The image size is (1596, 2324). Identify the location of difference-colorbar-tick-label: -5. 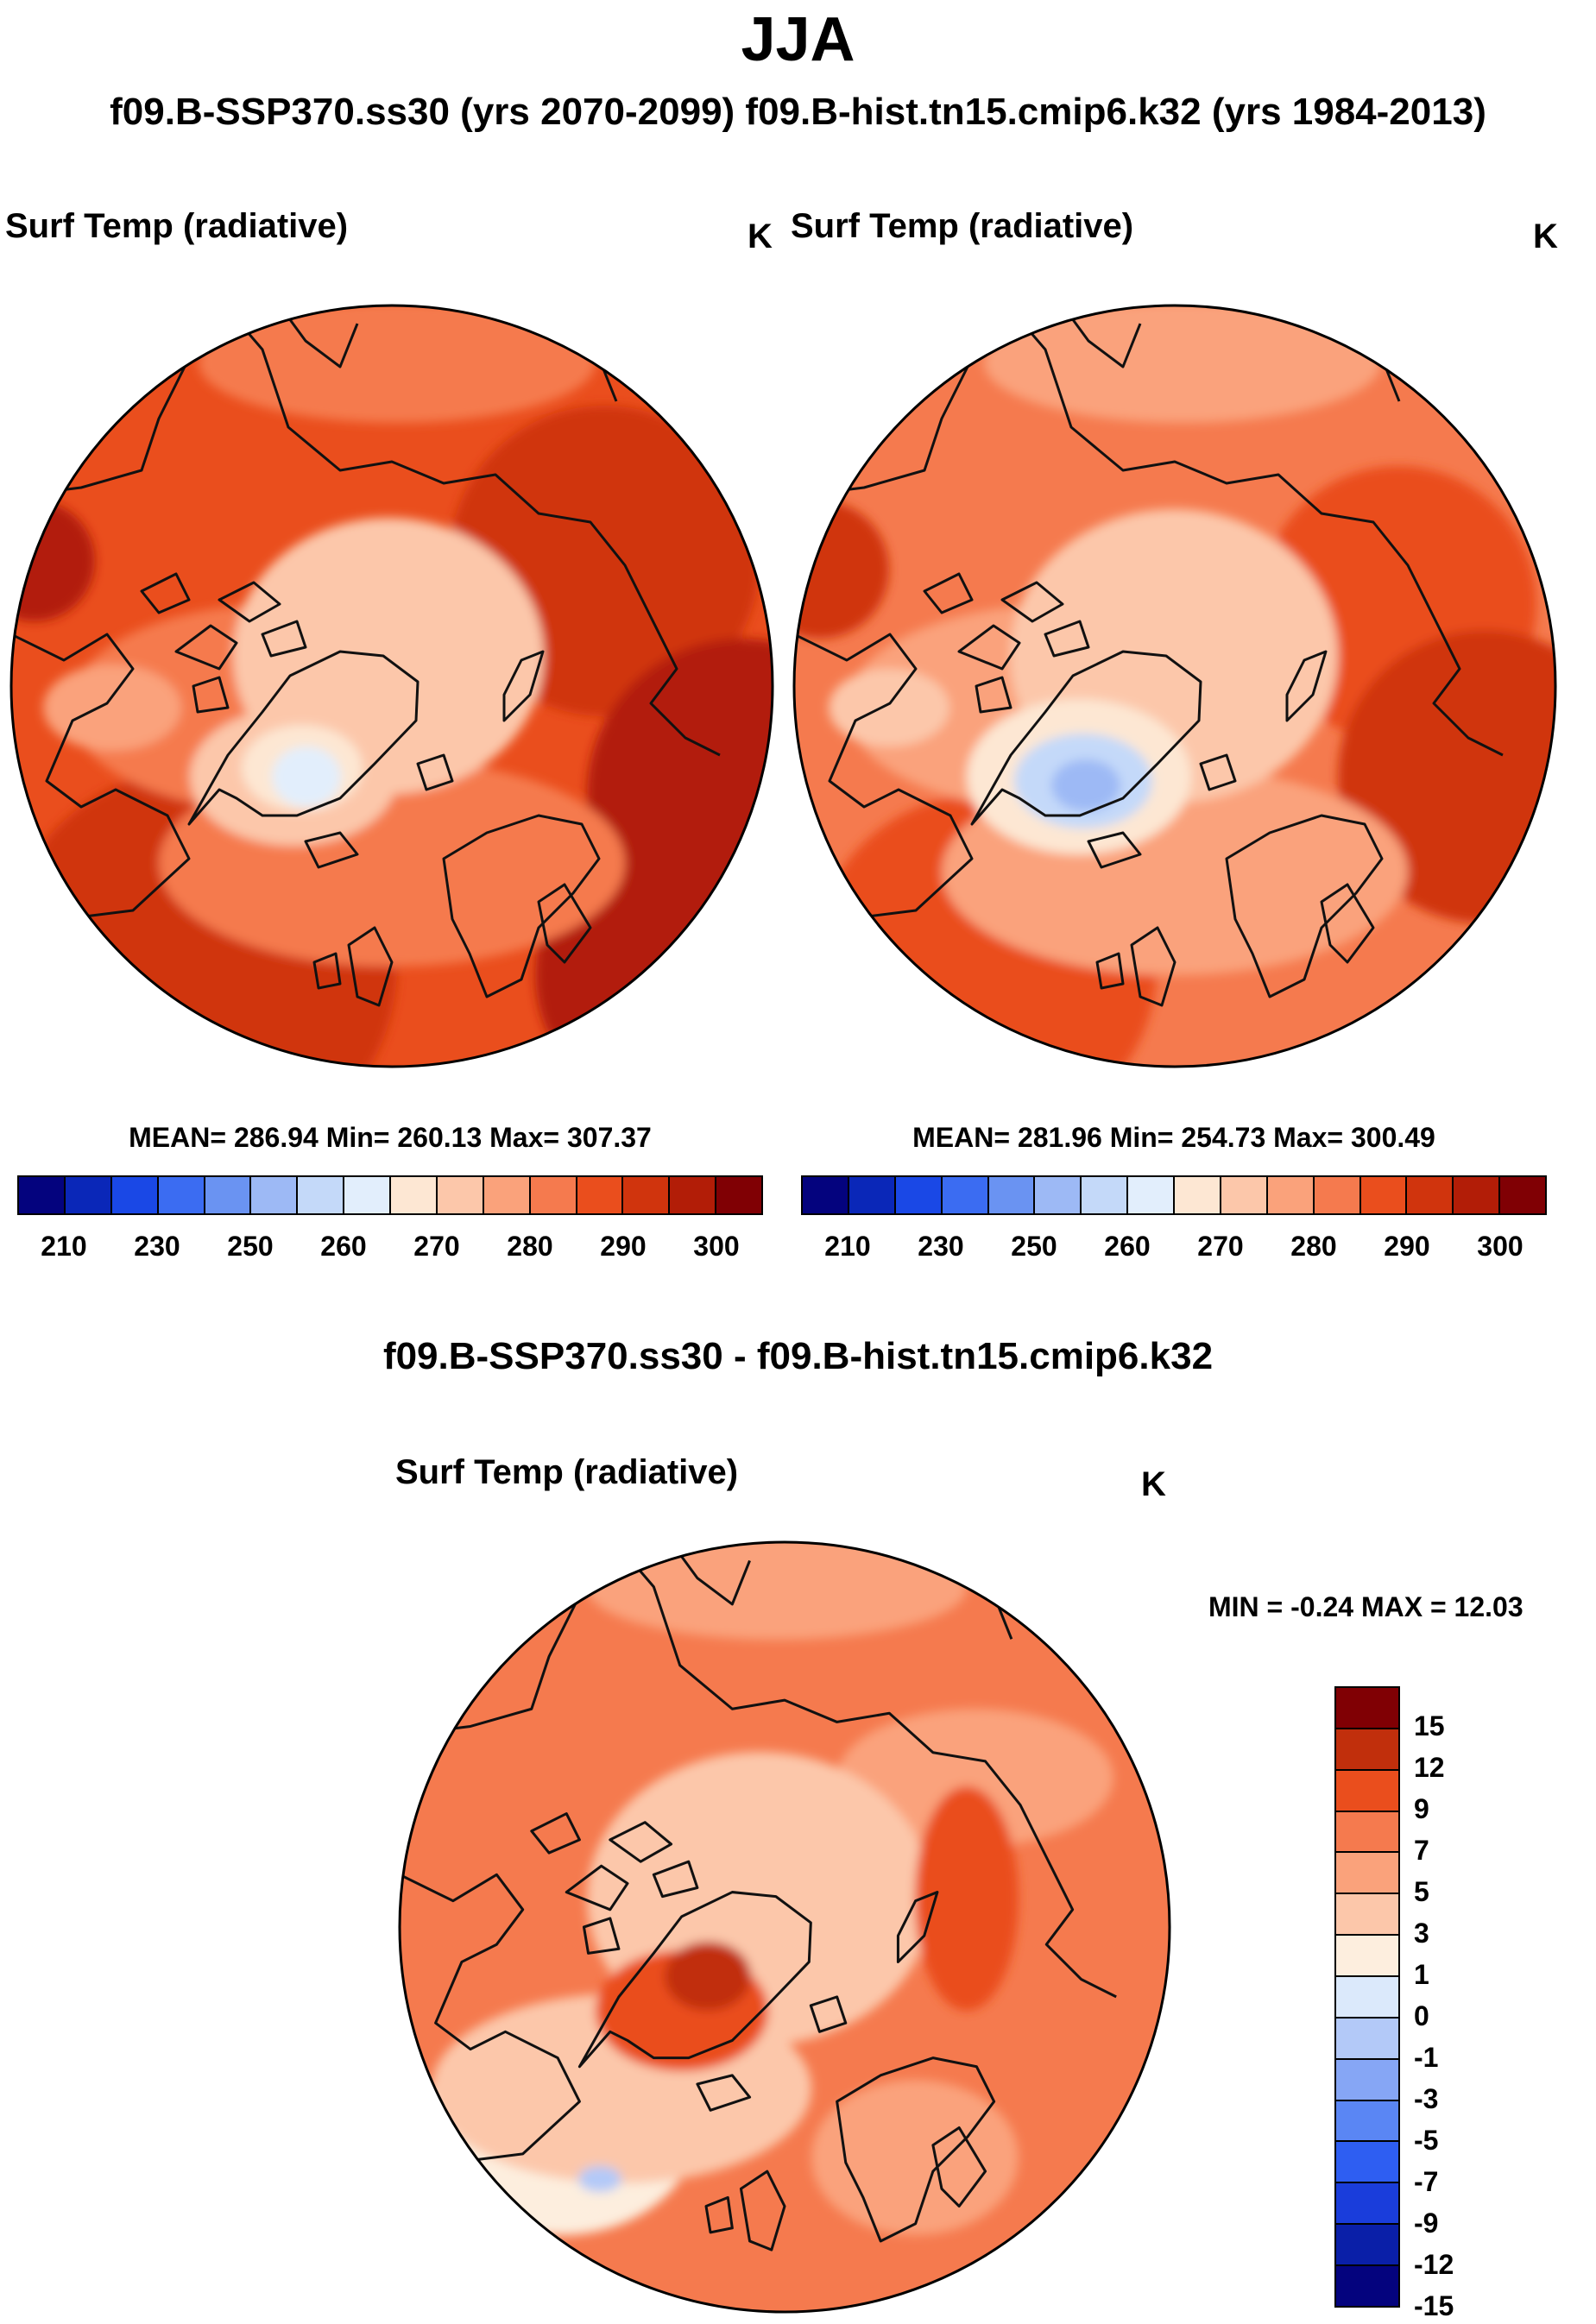
(1426, 2140).